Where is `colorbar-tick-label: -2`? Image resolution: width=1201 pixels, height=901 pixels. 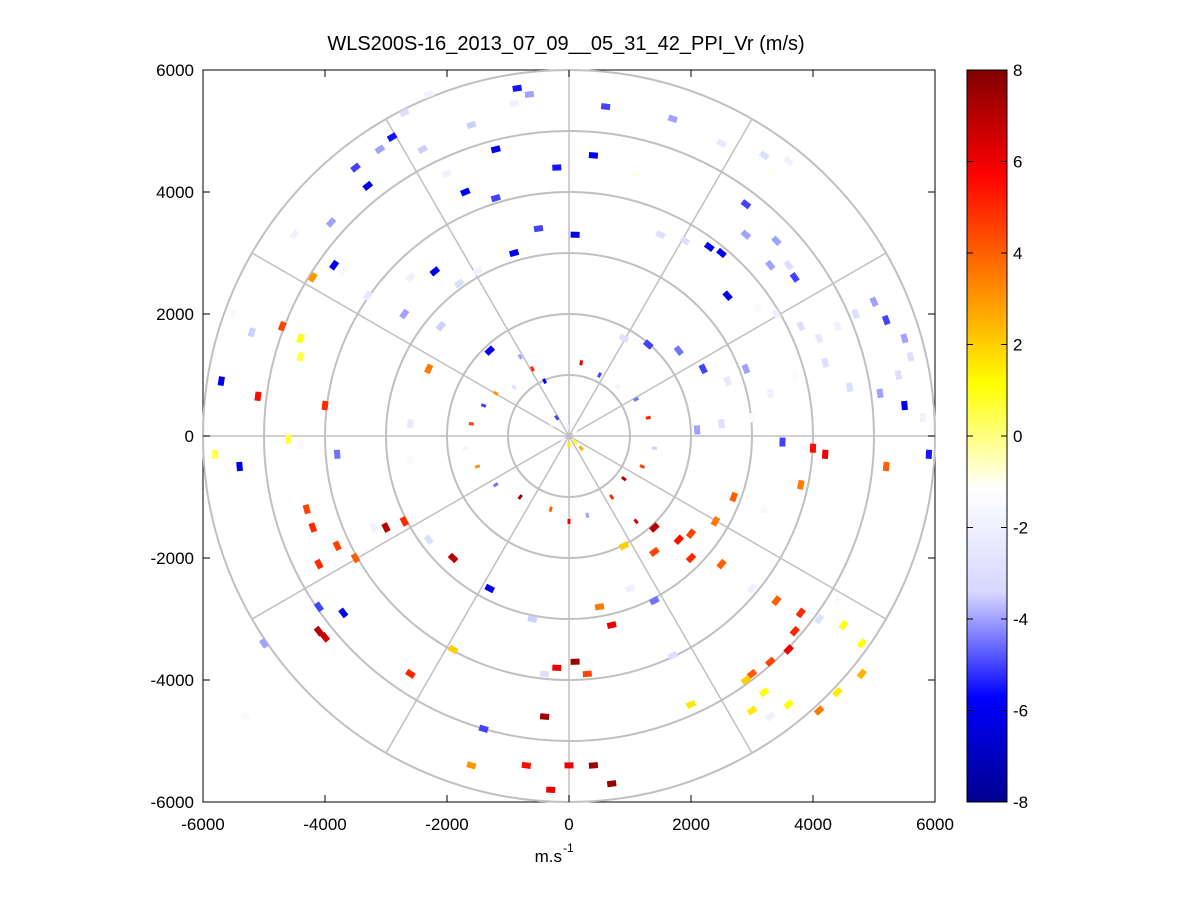 colorbar-tick-label: -2 is located at coordinates (1020, 528).